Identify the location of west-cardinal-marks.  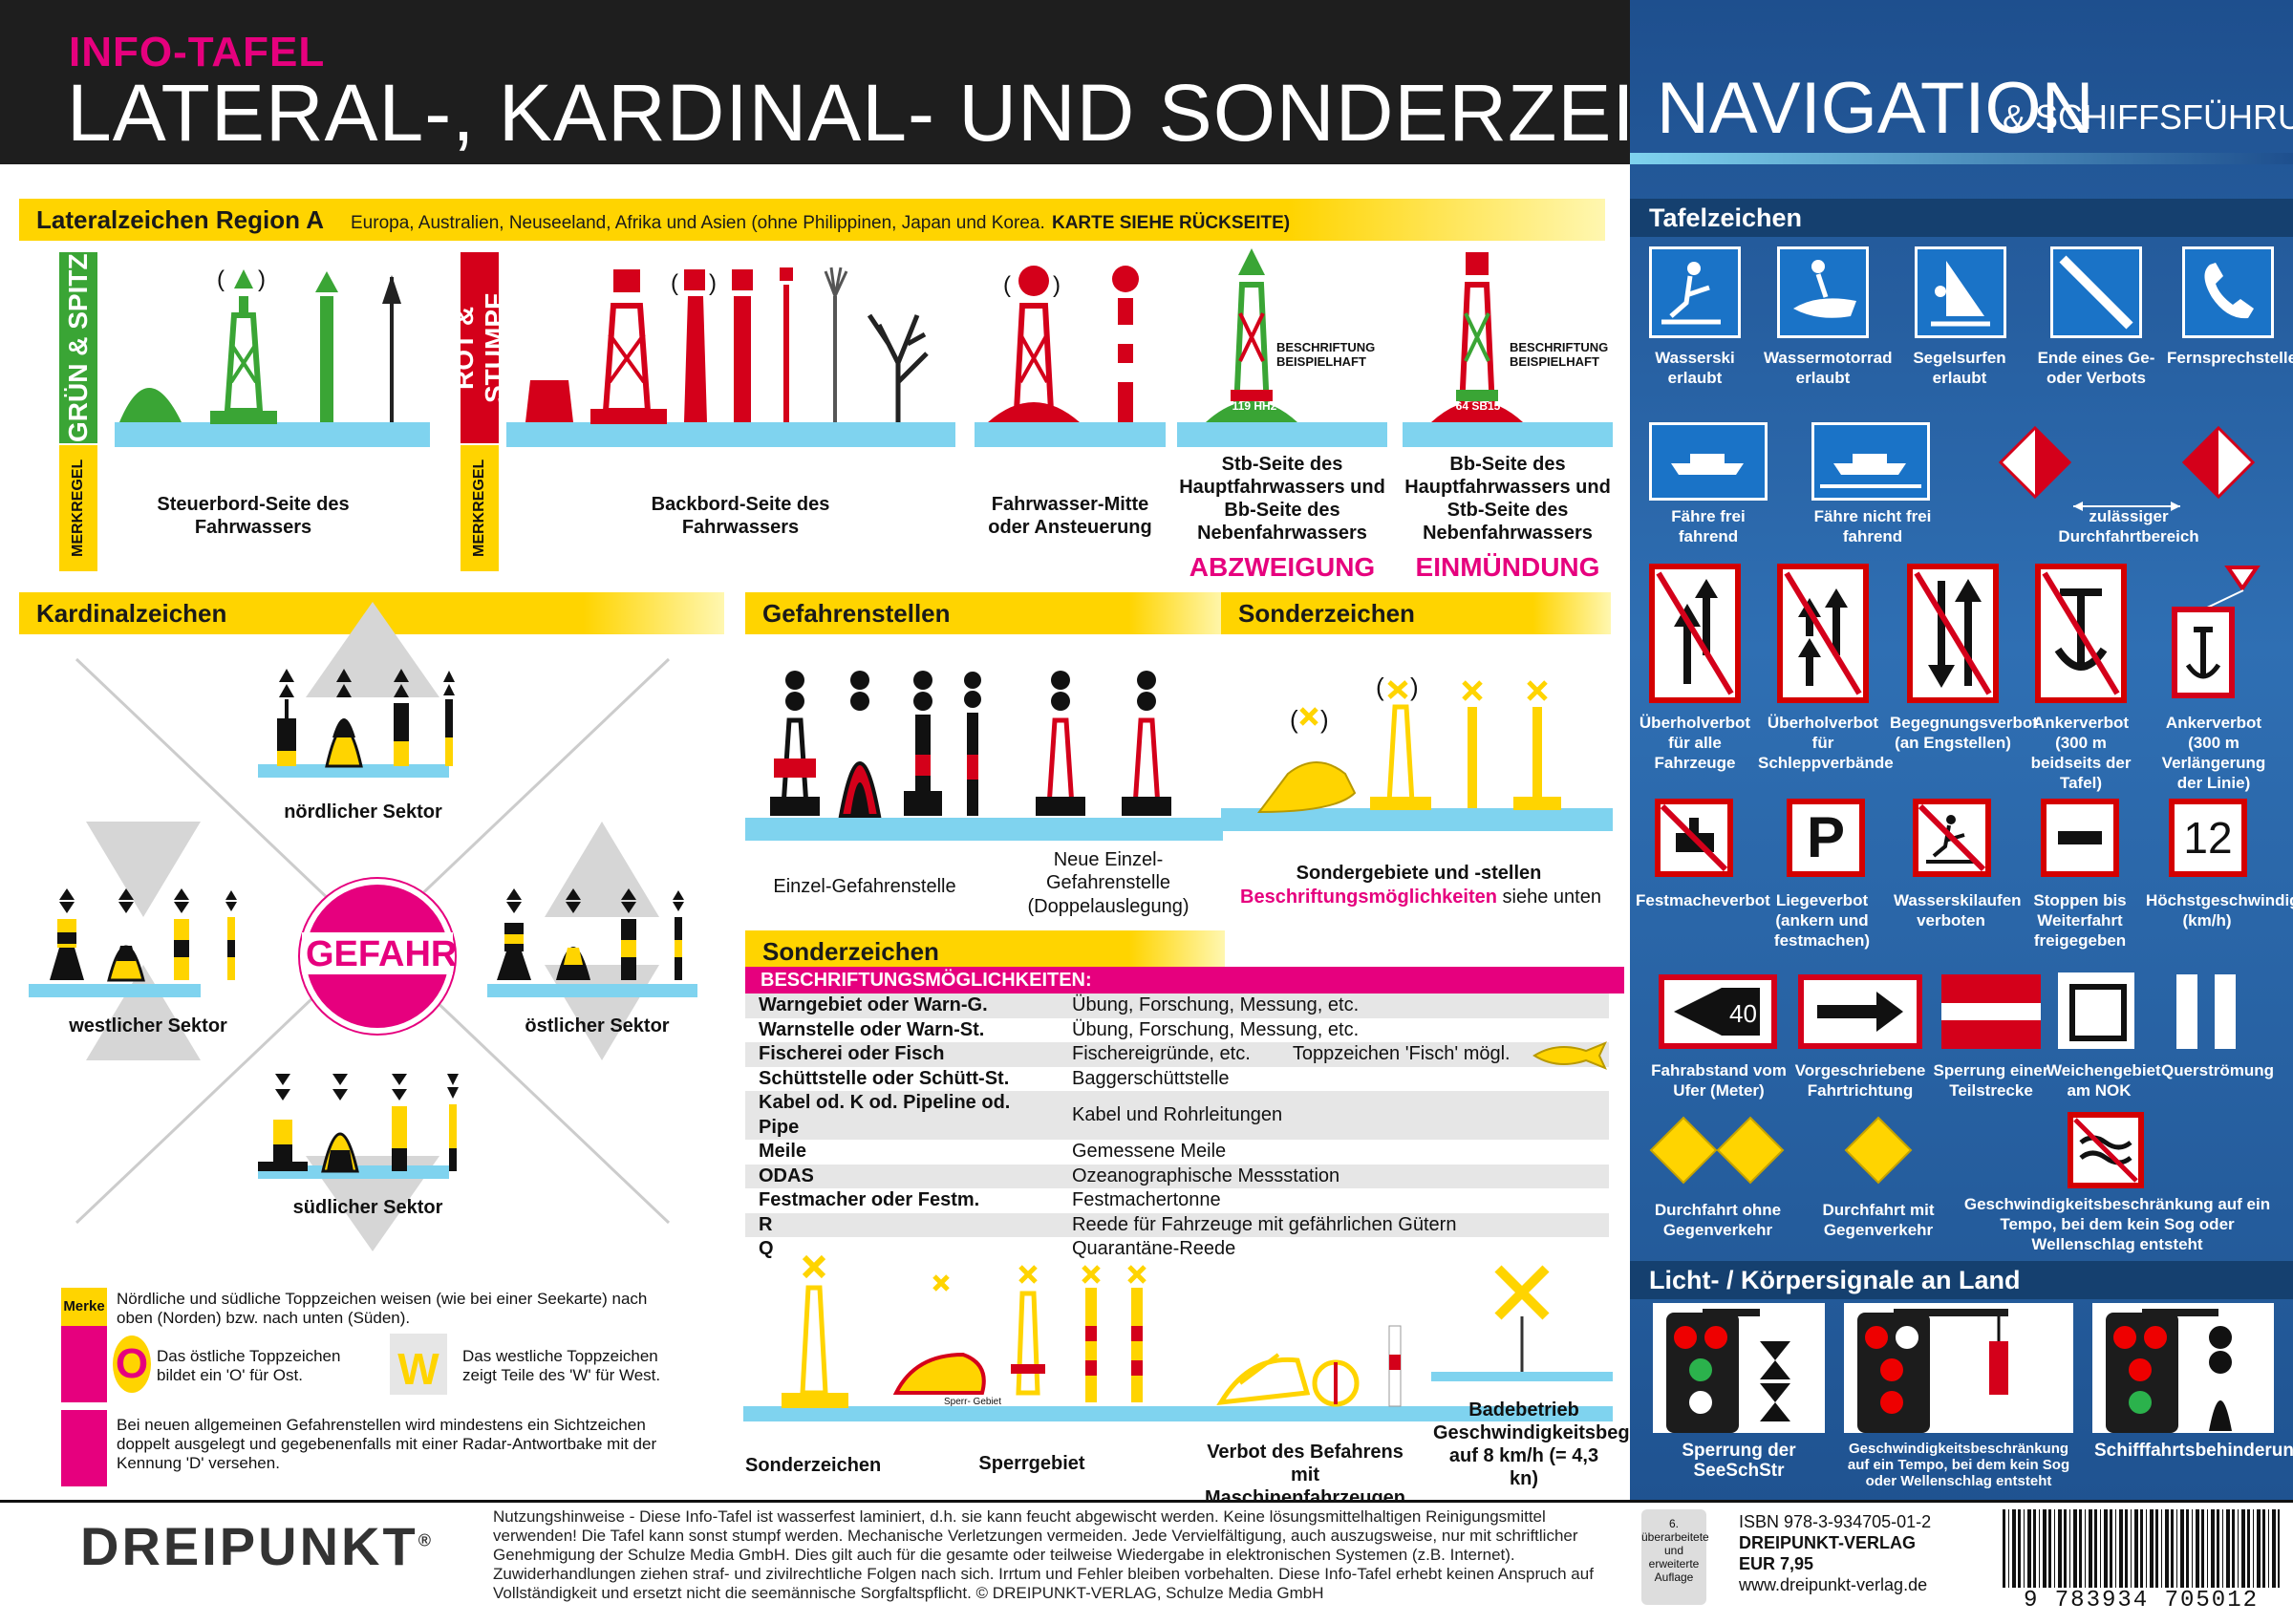
(143, 935).